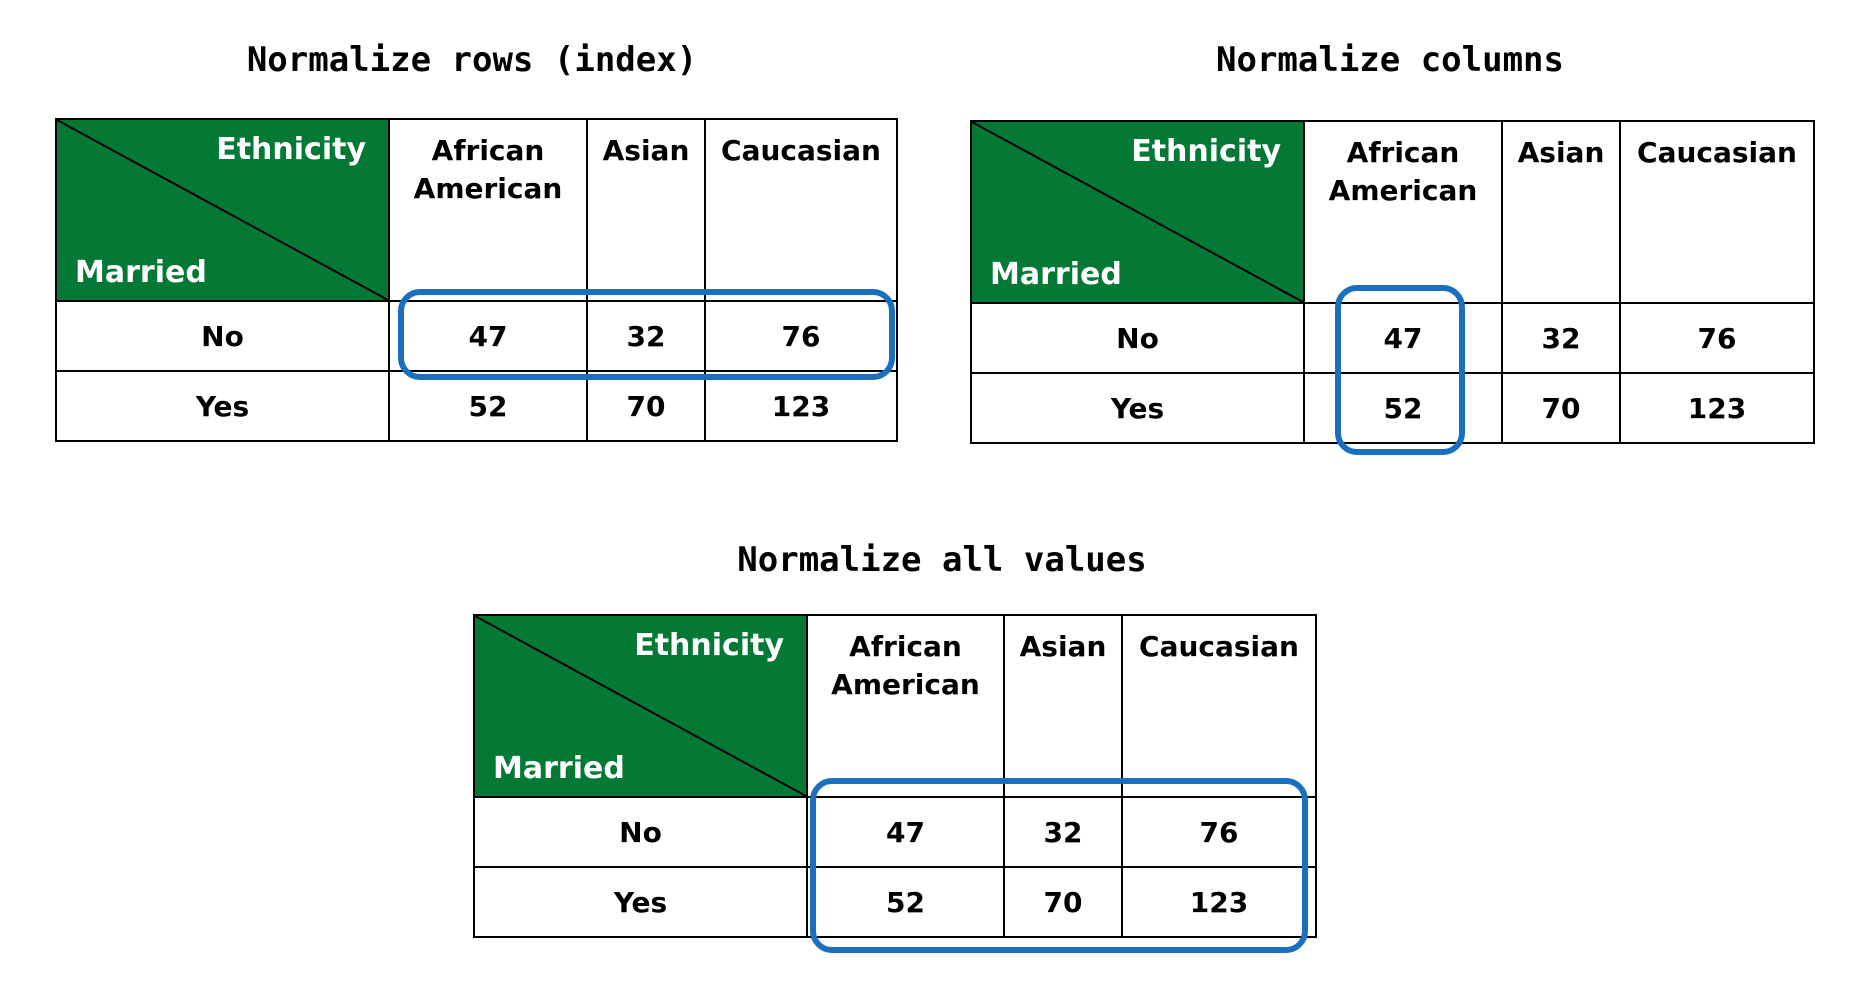  Describe the element at coordinates (472, 60) in the screenshot. I see `title-normalize-rows: Normalize rows (index)` at that location.